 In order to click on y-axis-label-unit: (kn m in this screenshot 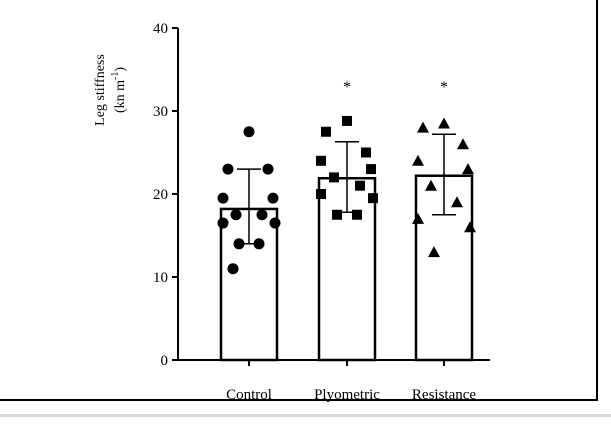, I will do `click(120, 96)`.